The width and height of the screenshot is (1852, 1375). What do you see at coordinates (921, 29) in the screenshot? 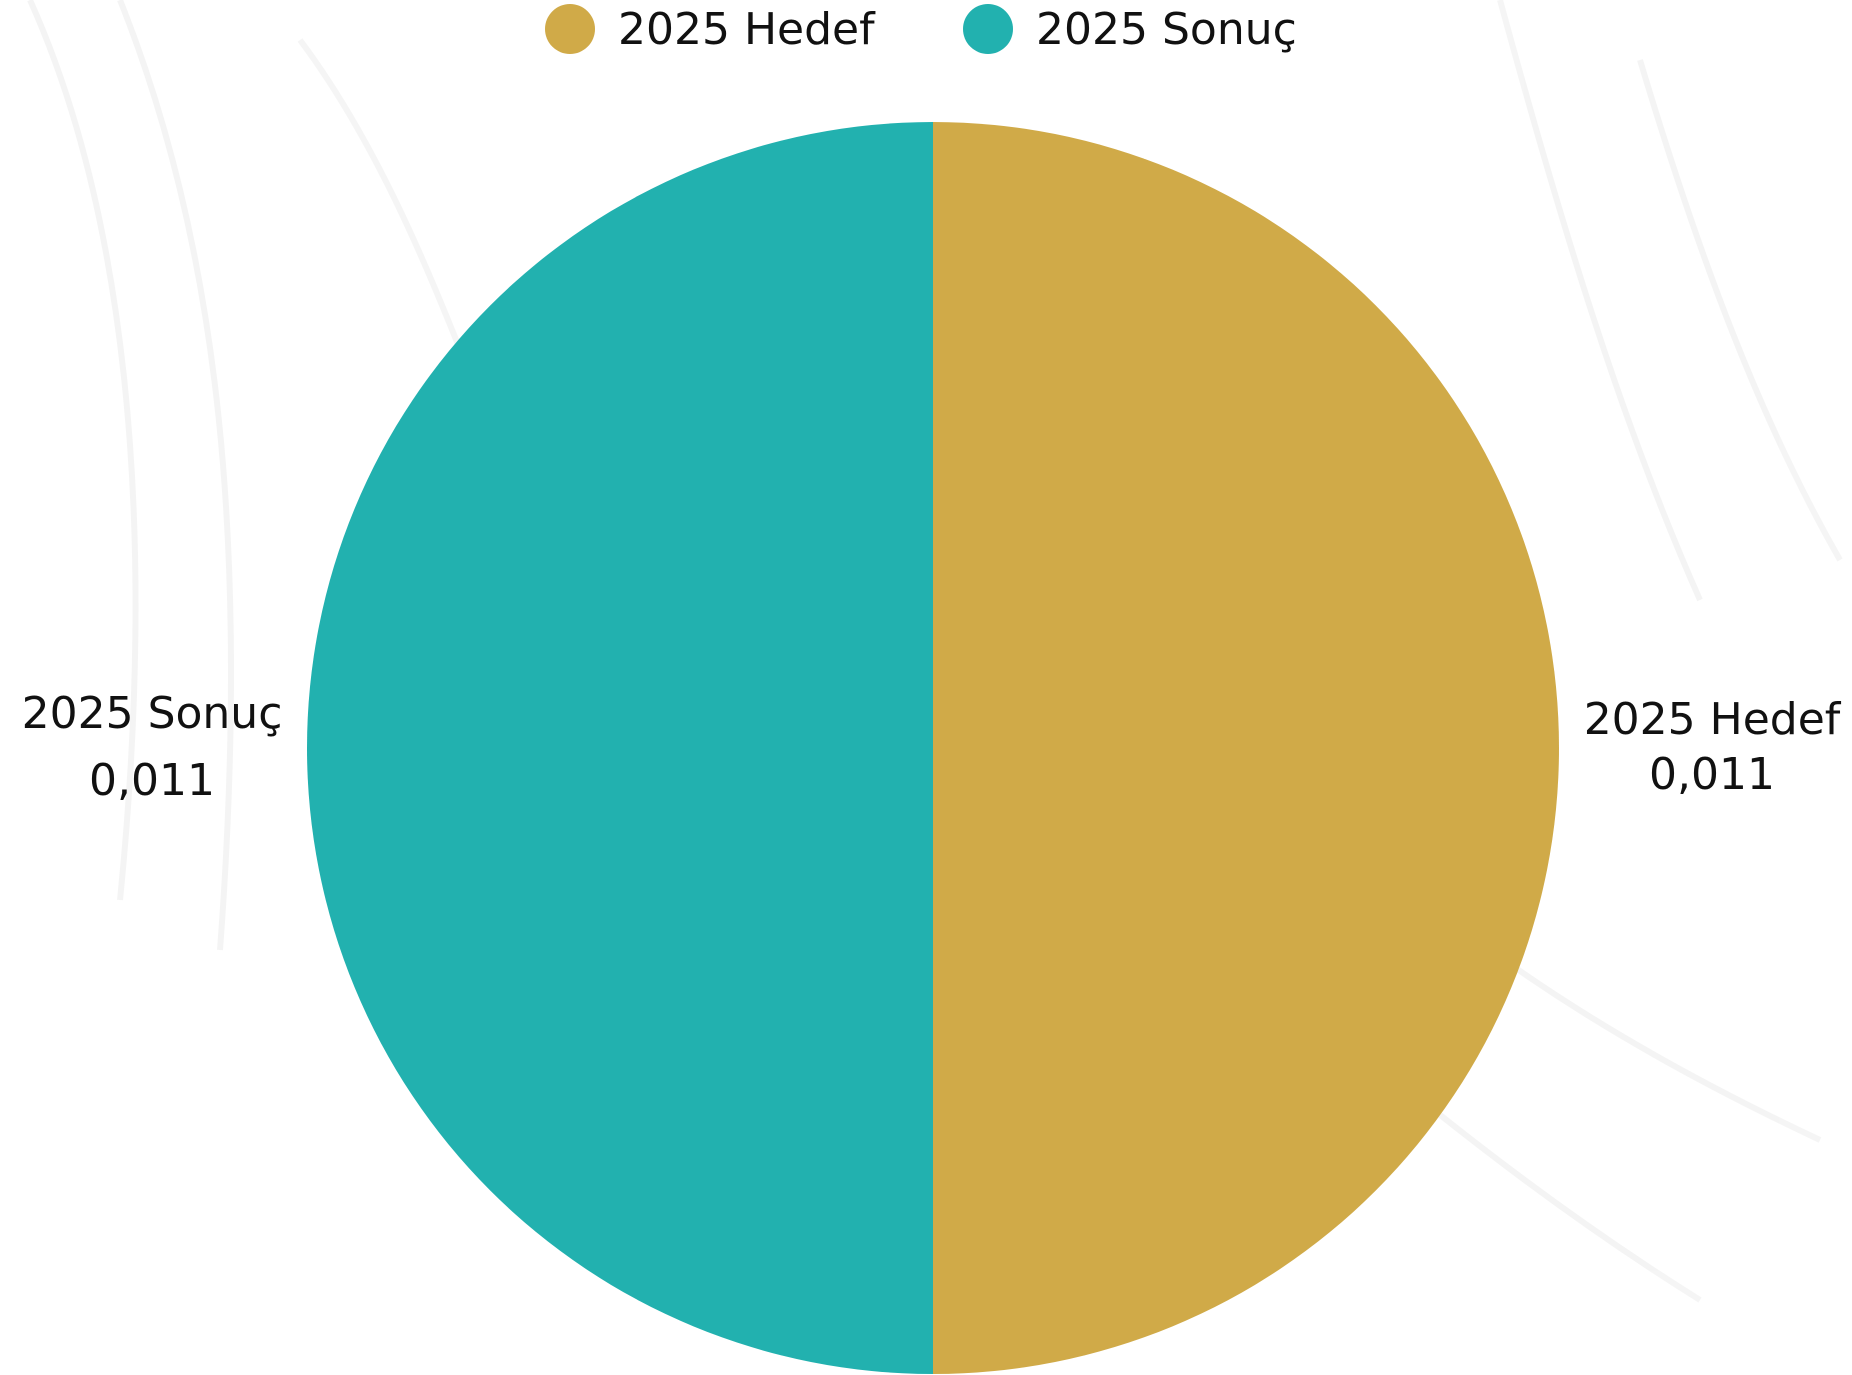
I see `legend: 2025 Hedef 2025 Sonuç` at bounding box center [921, 29].